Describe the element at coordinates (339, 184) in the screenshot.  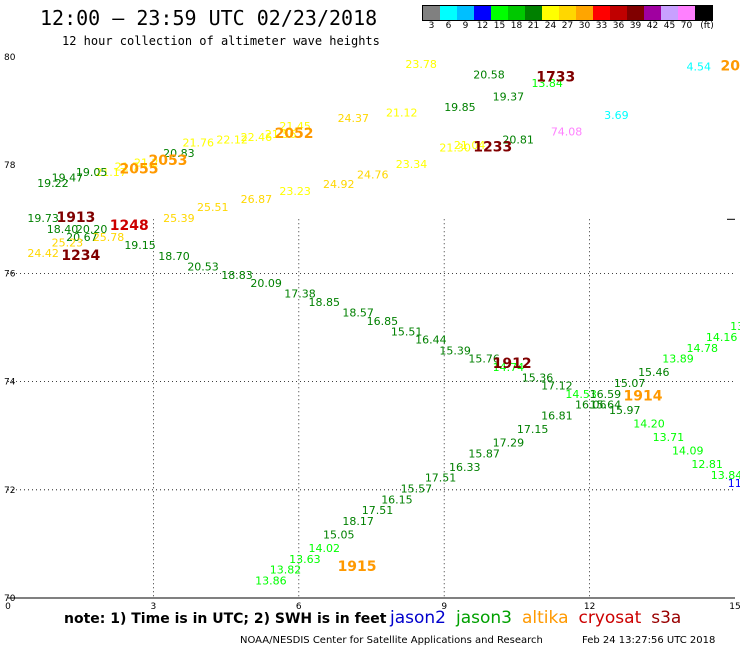
I see `wave-height-point: 24.92` at that location.